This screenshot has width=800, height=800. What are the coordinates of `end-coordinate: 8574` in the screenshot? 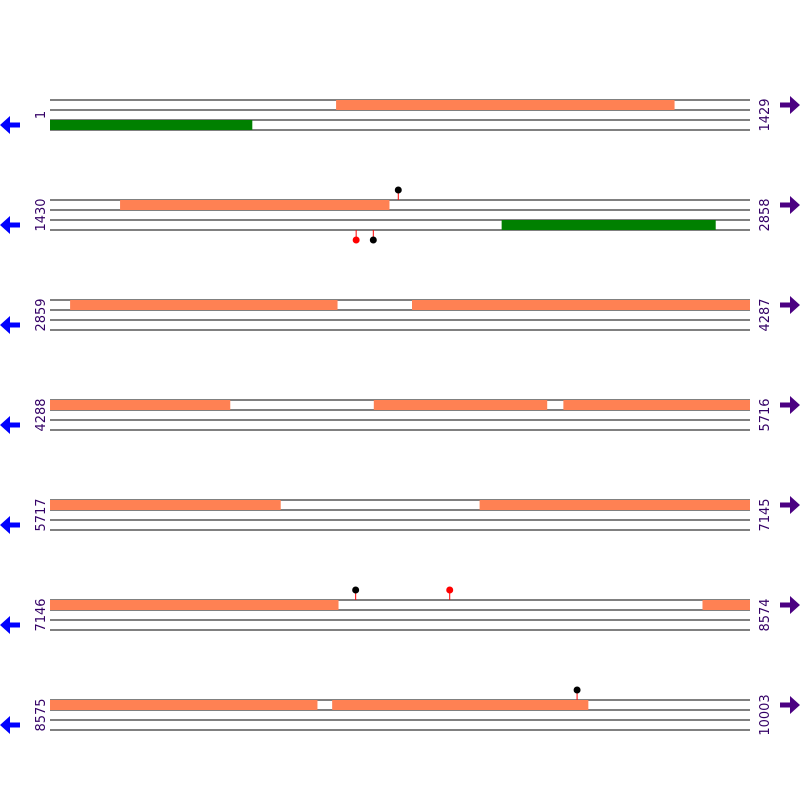 It's located at (765, 614).